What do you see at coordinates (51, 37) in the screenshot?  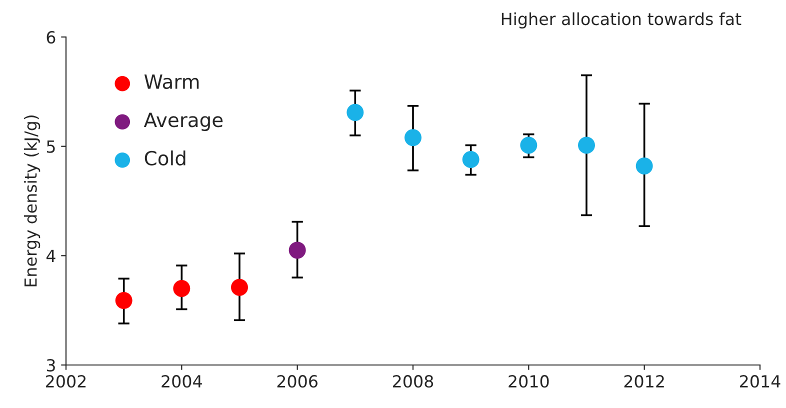 I see `y-tick-label: 6` at bounding box center [51, 37].